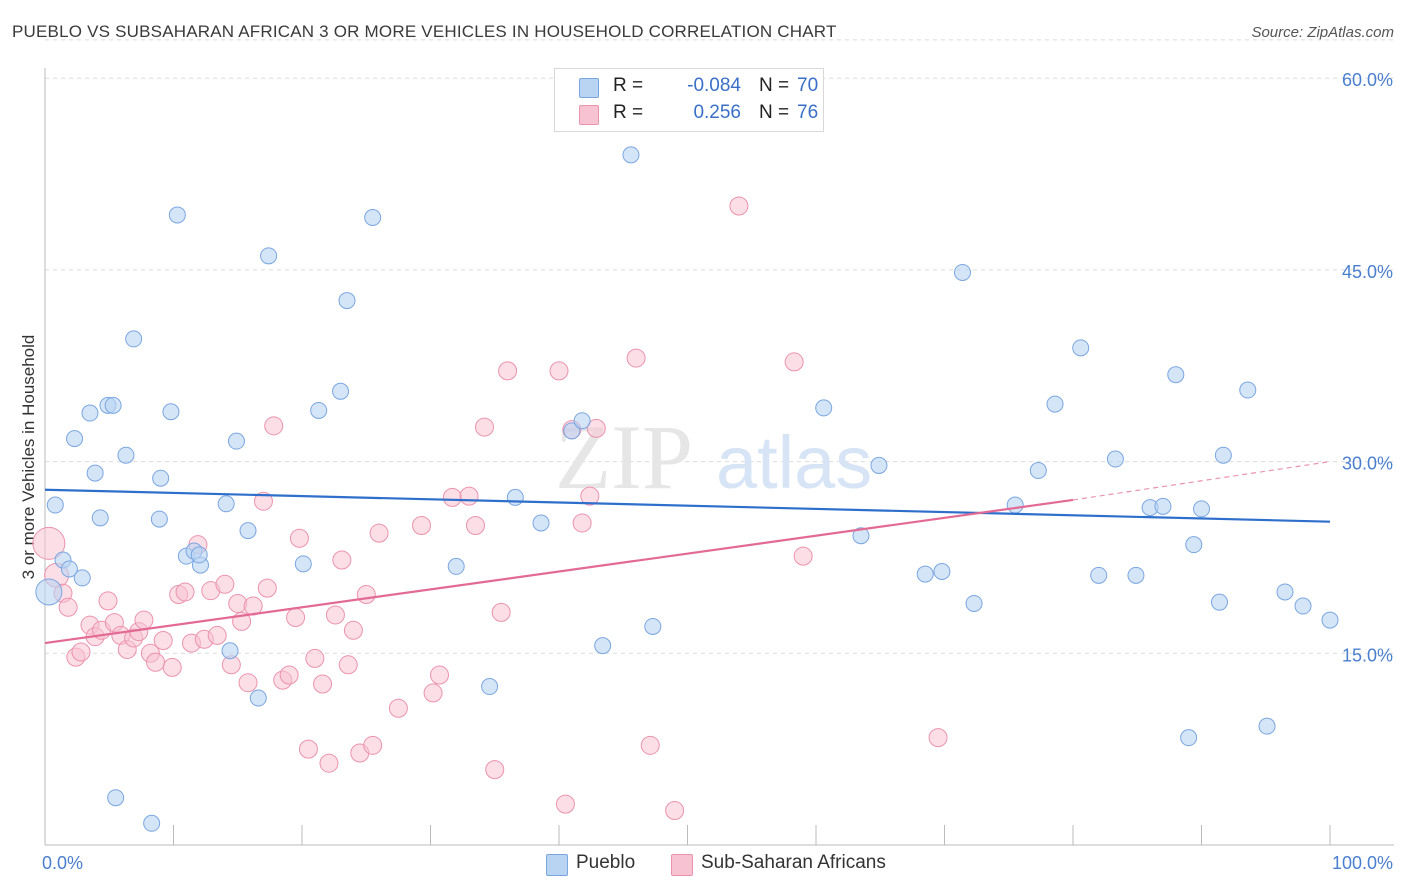 Image resolution: width=1406 pixels, height=892 pixels. What do you see at coordinates (1362, 863) in the screenshot?
I see `x-tick-label: 100.0%` at bounding box center [1362, 863].